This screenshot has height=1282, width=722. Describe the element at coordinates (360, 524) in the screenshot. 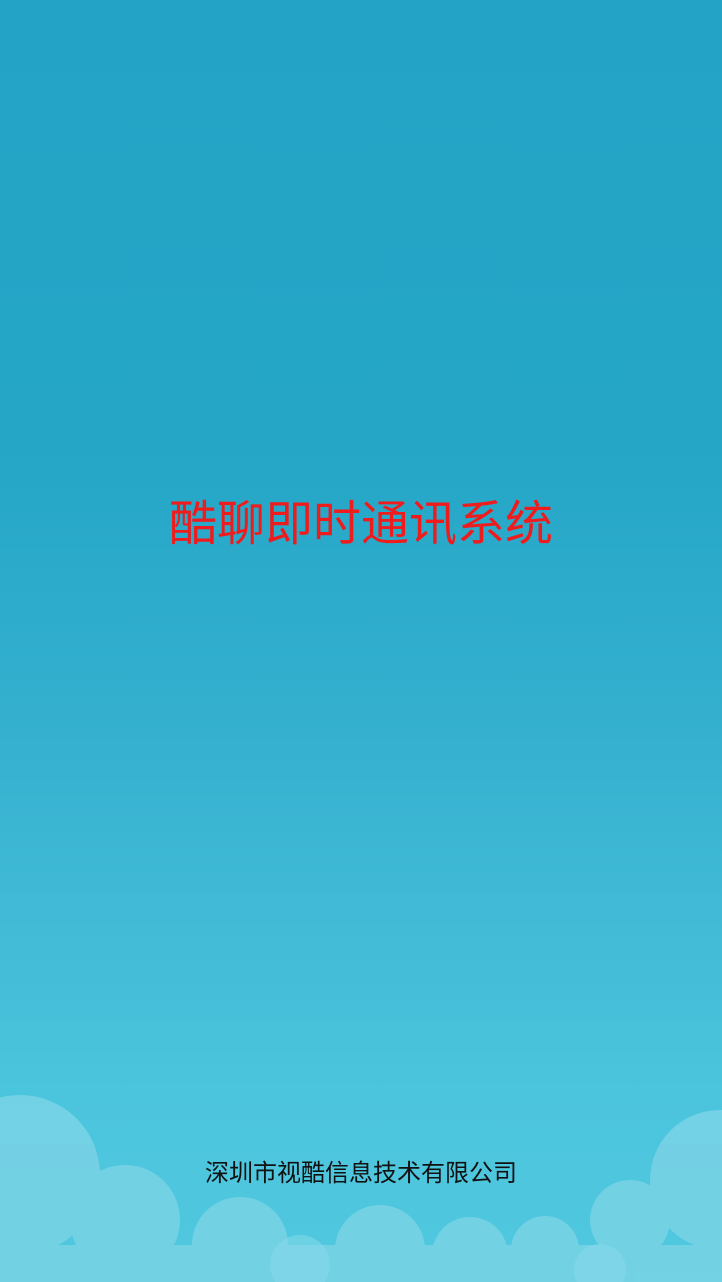

I see `app-title: 酷聊即时通讯系统` at that location.